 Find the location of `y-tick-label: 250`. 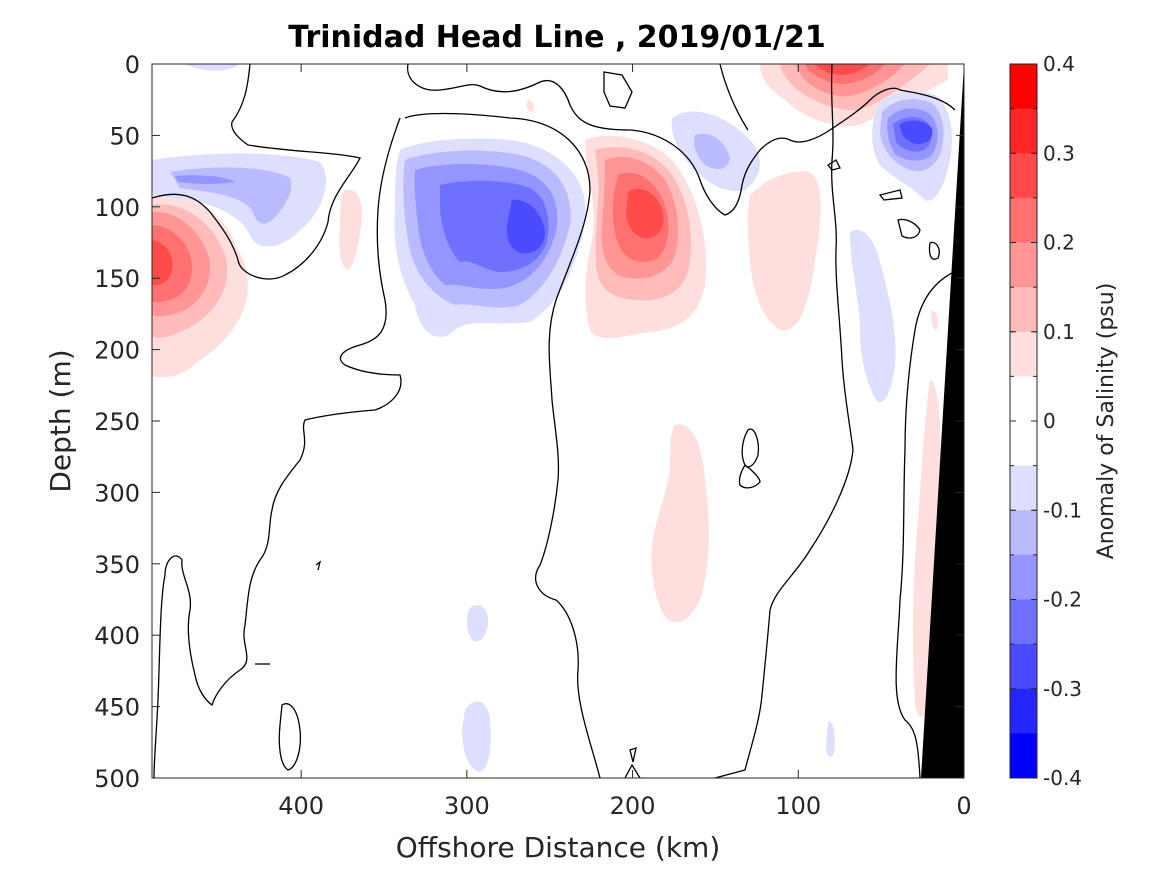

y-tick-label: 250 is located at coordinates (117, 422).